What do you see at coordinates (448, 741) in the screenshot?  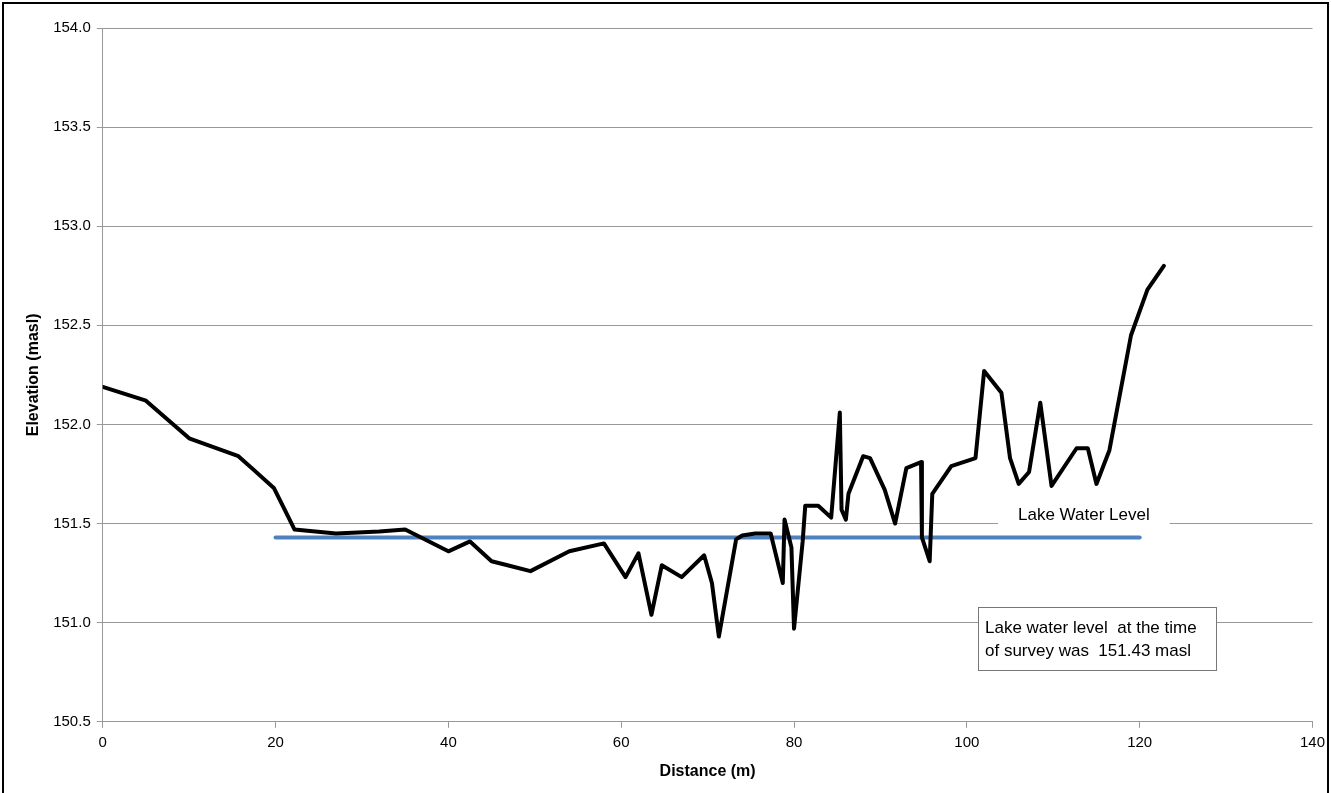 I see `x-tick-label: 40` at bounding box center [448, 741].